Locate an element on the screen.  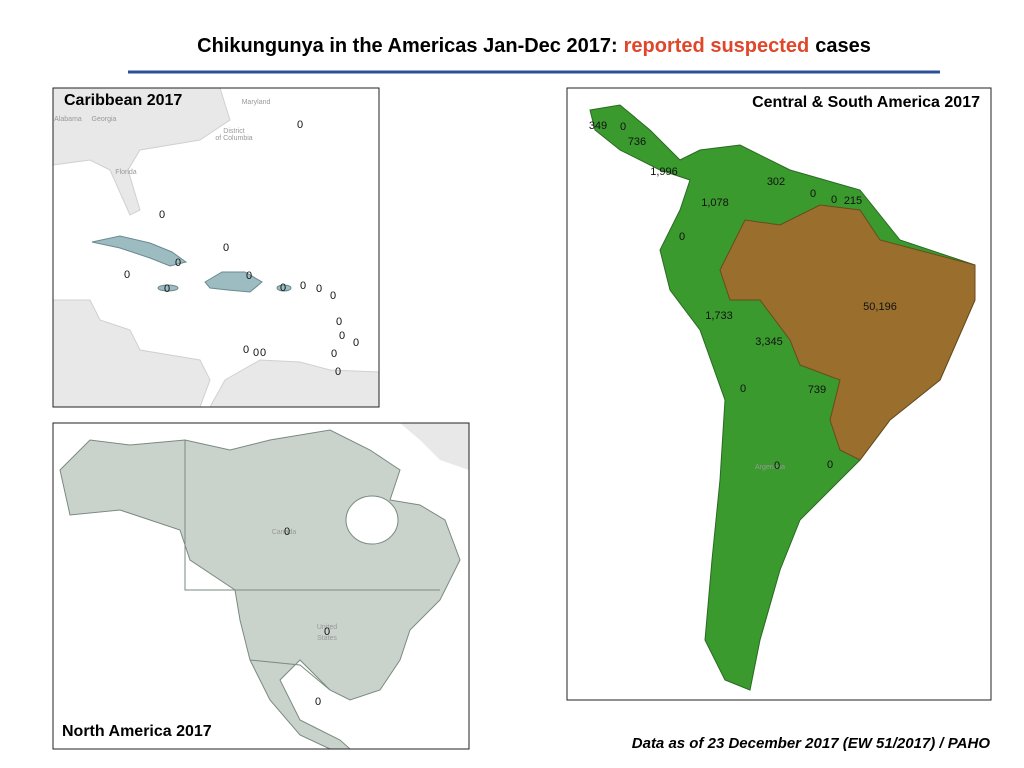
place-label: Alabama is located at coordinates (68, 119).